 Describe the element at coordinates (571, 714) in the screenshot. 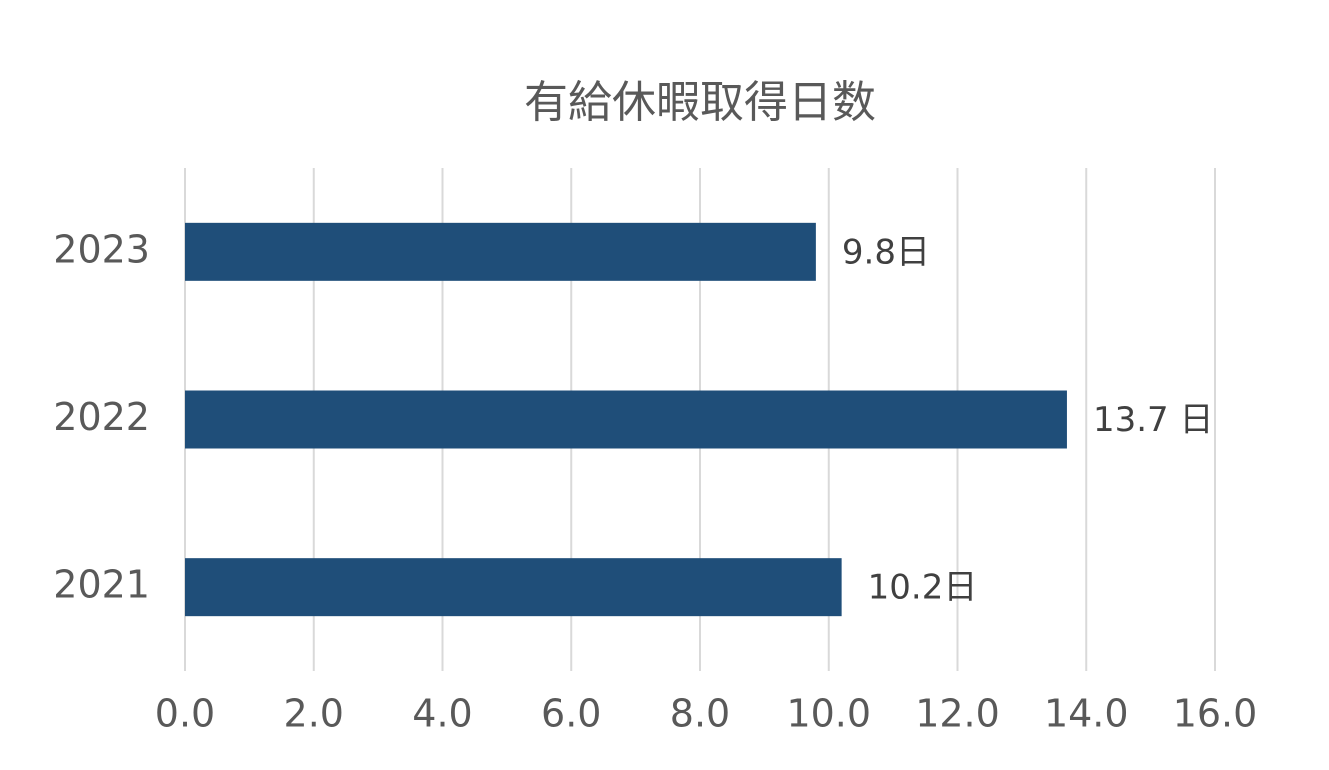

I see `x-tick-label: 6.0` at that location.